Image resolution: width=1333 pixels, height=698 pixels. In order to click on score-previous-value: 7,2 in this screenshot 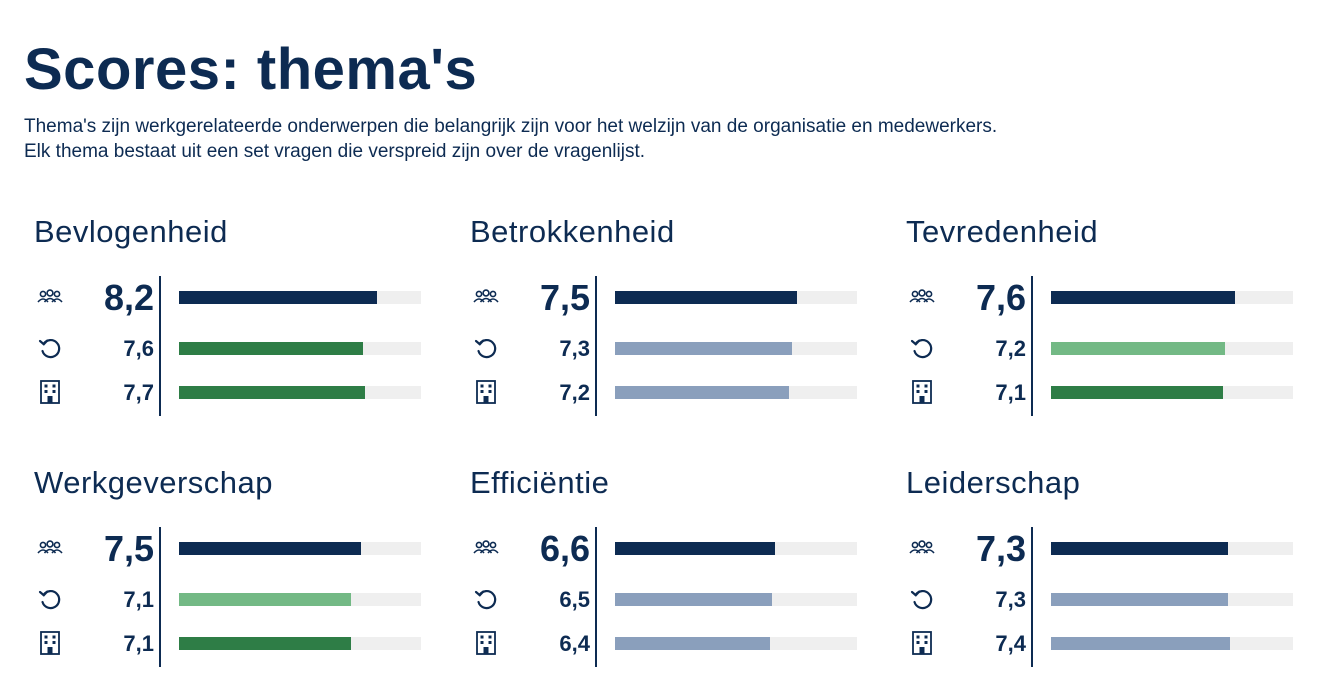, I will do `click(1010, 348)`.